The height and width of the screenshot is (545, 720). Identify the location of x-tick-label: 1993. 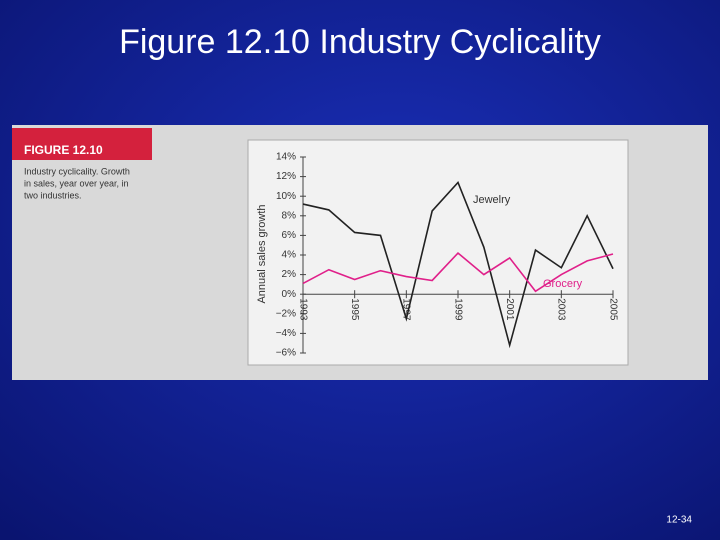
(302, 309).